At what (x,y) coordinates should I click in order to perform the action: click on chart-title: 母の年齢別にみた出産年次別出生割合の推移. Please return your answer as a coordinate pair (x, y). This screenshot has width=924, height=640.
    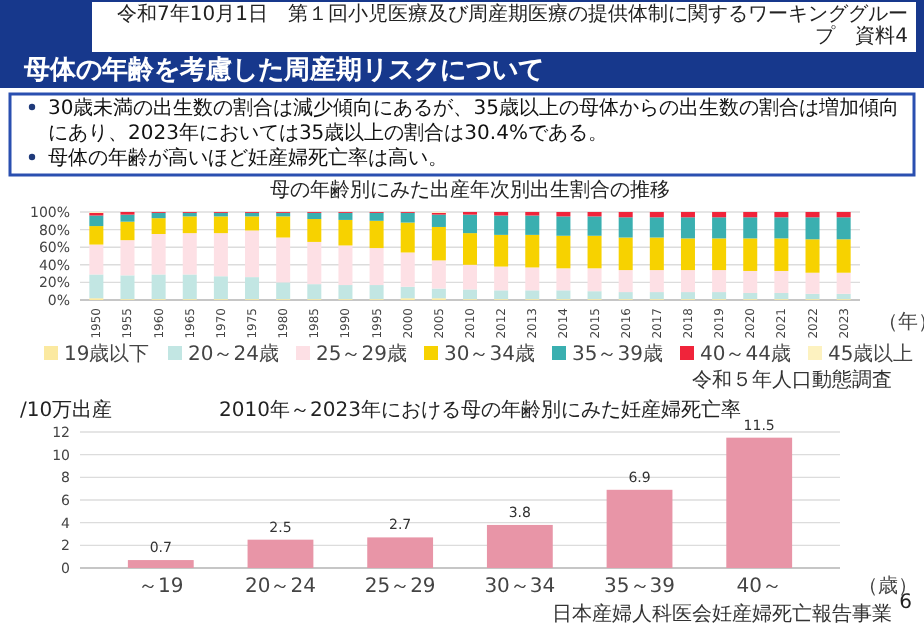
    Looking at the image, I should click on (470, 190).